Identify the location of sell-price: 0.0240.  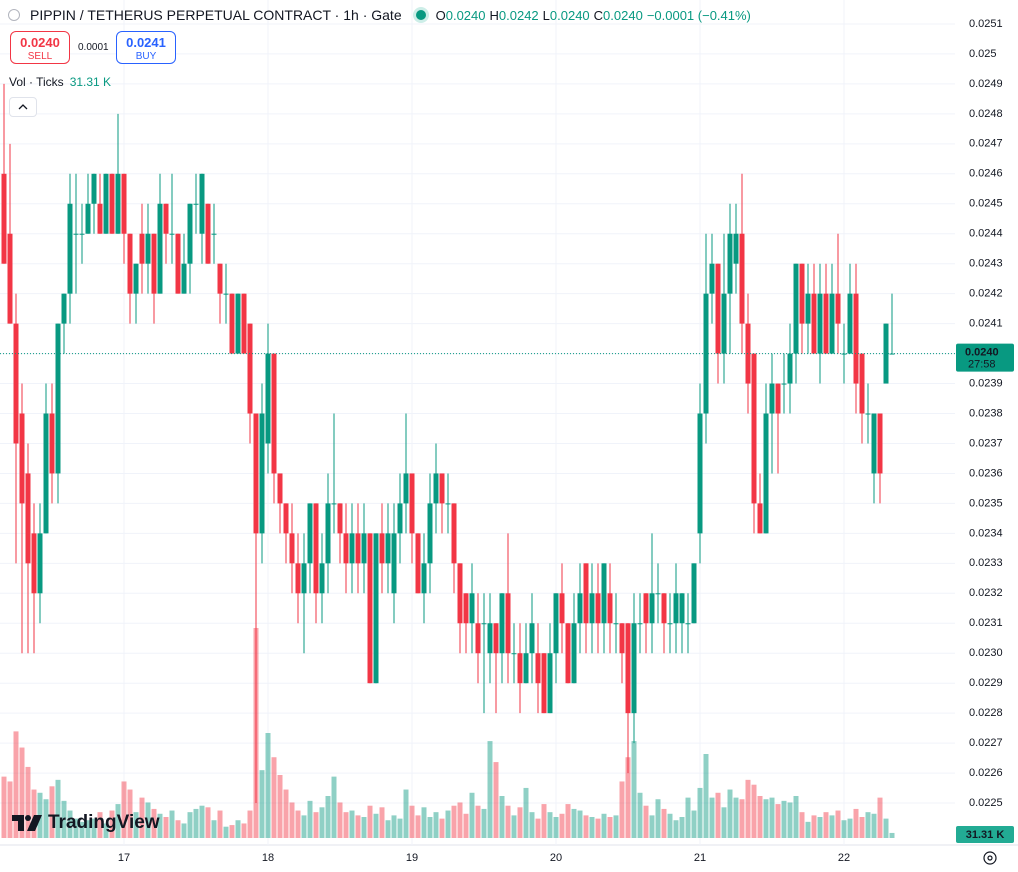
(40, 42).